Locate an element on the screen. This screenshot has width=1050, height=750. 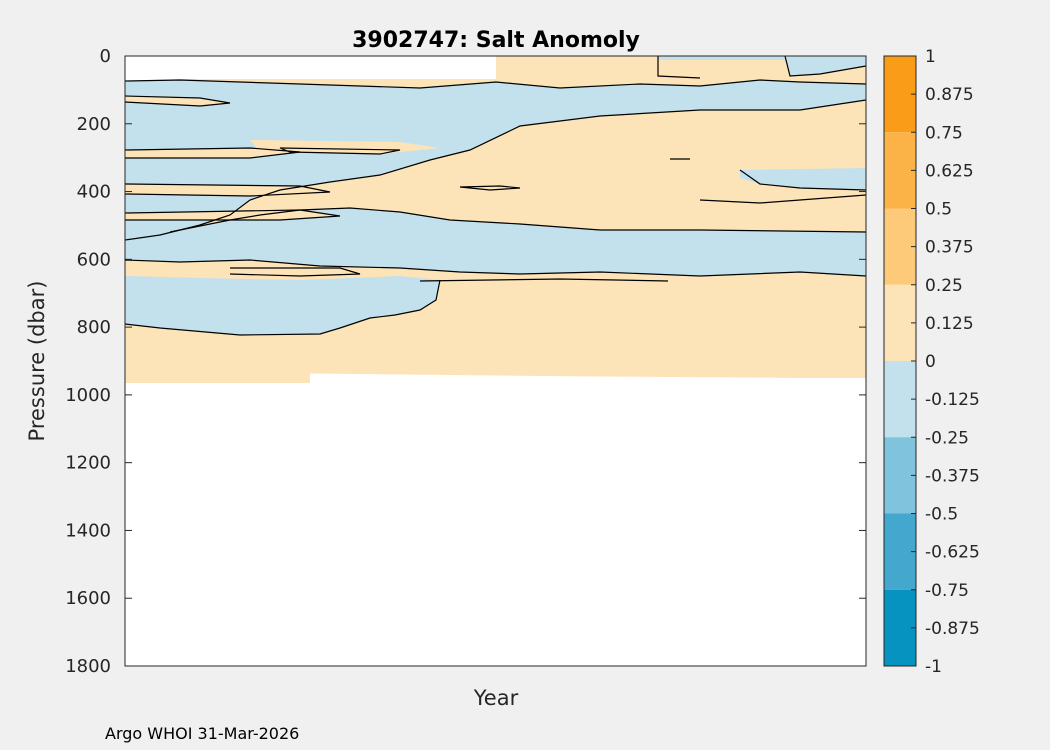
colorbar-tick-label: 0.875 is located at coordinates (949, 95).